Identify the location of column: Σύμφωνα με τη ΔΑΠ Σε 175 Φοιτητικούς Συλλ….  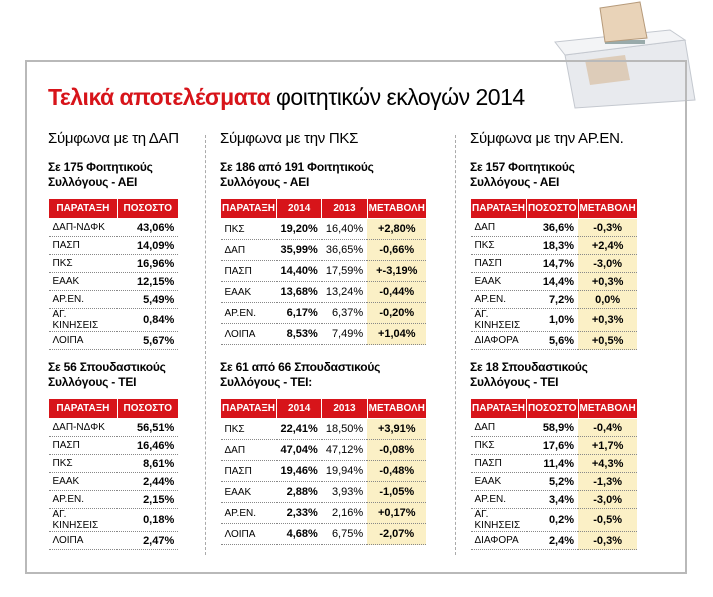
(113, 340).